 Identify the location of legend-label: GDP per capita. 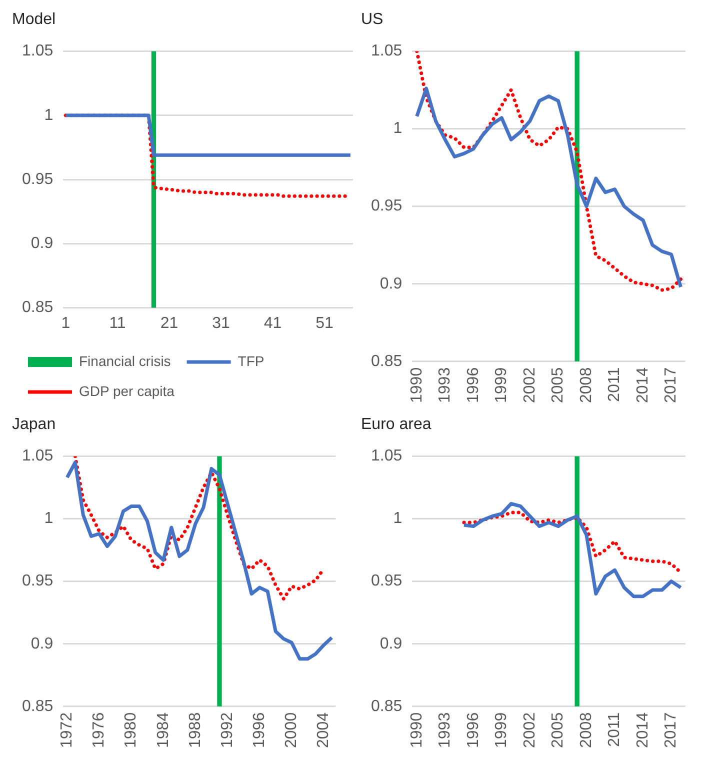
(127, 390).